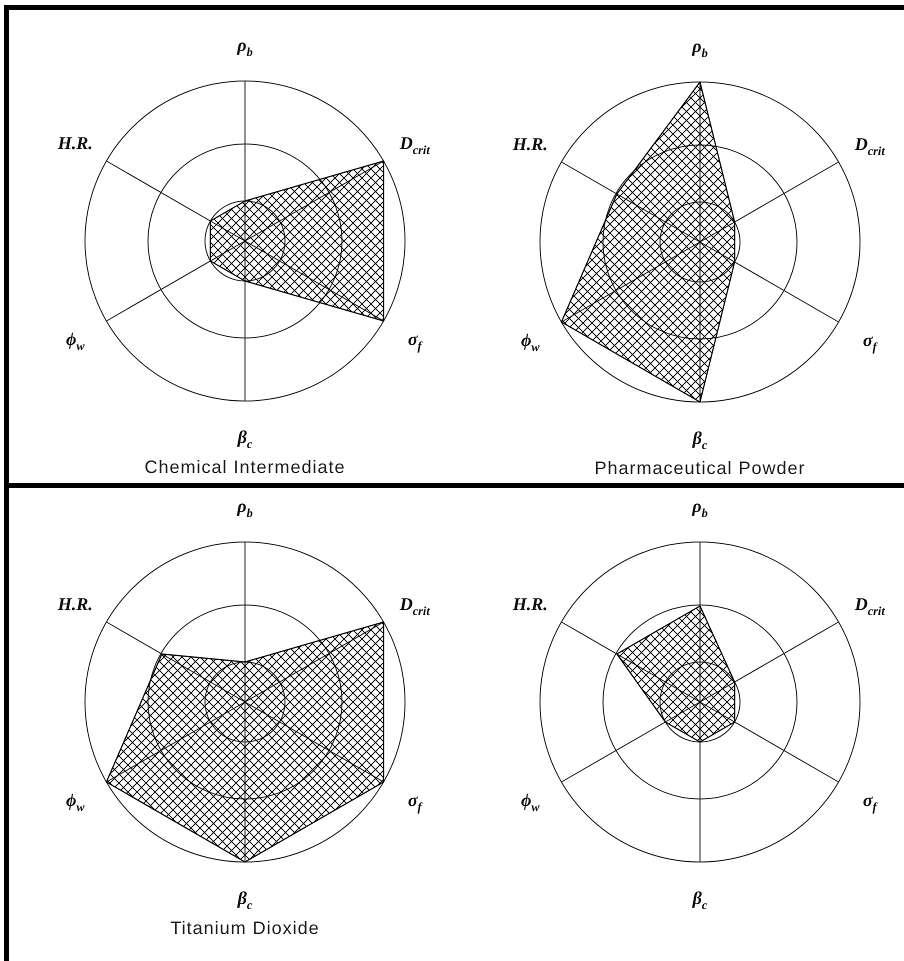 This screenshot has width=904, height=961. I want to click on text: Pharmaceutical Powder, so click(700, 468).